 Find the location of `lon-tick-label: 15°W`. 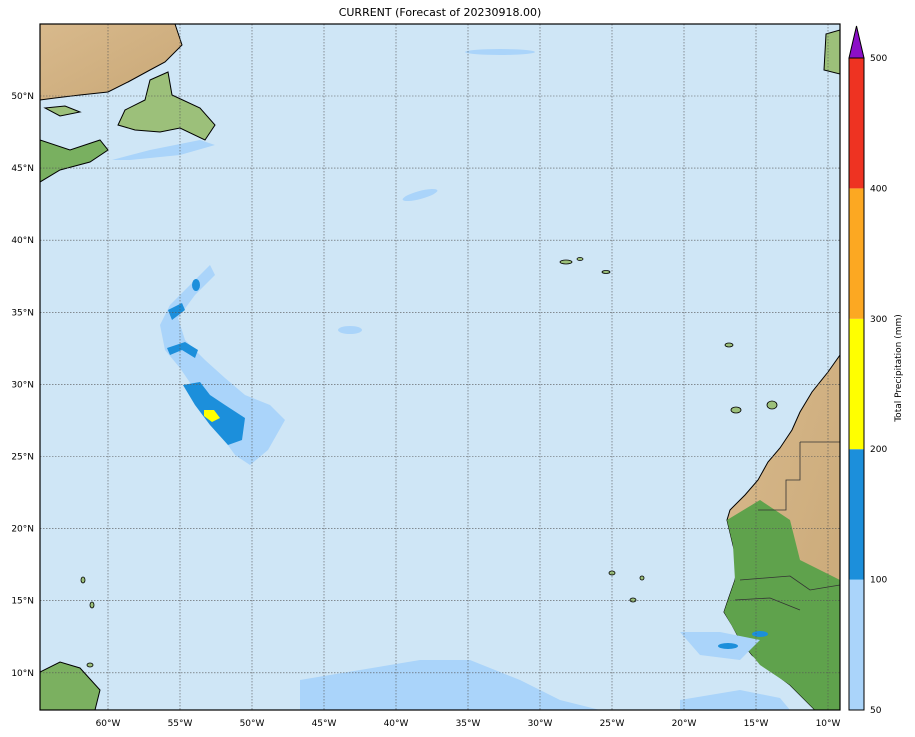

lon-tick-label: 15°W is located at coordinates (756, 724).